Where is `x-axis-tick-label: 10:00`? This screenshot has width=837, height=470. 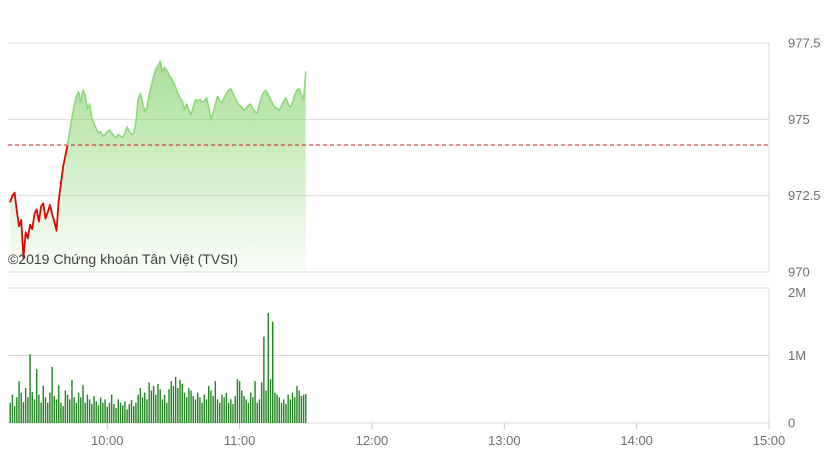
x-axis-tick-label: 10:00 is located at coordinates (107, 440).